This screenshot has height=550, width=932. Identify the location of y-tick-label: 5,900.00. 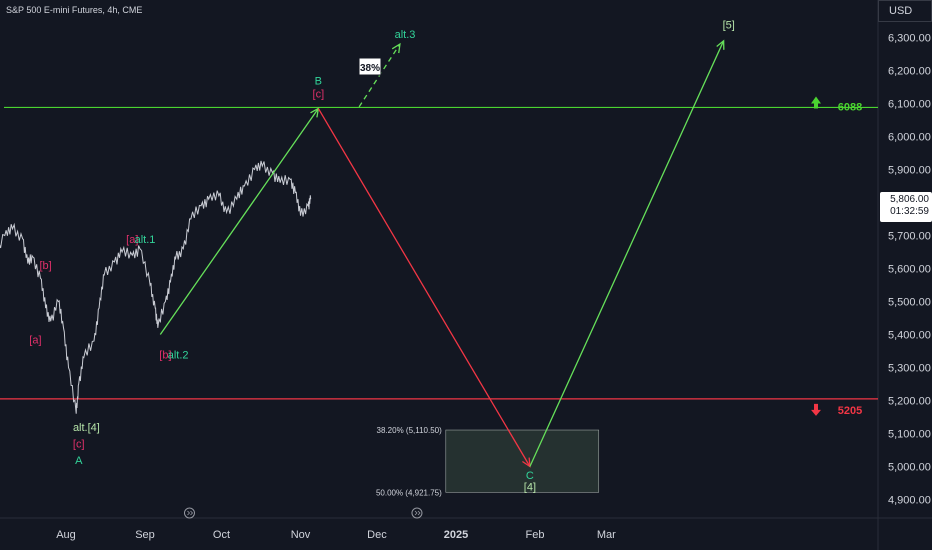
(909, 171).